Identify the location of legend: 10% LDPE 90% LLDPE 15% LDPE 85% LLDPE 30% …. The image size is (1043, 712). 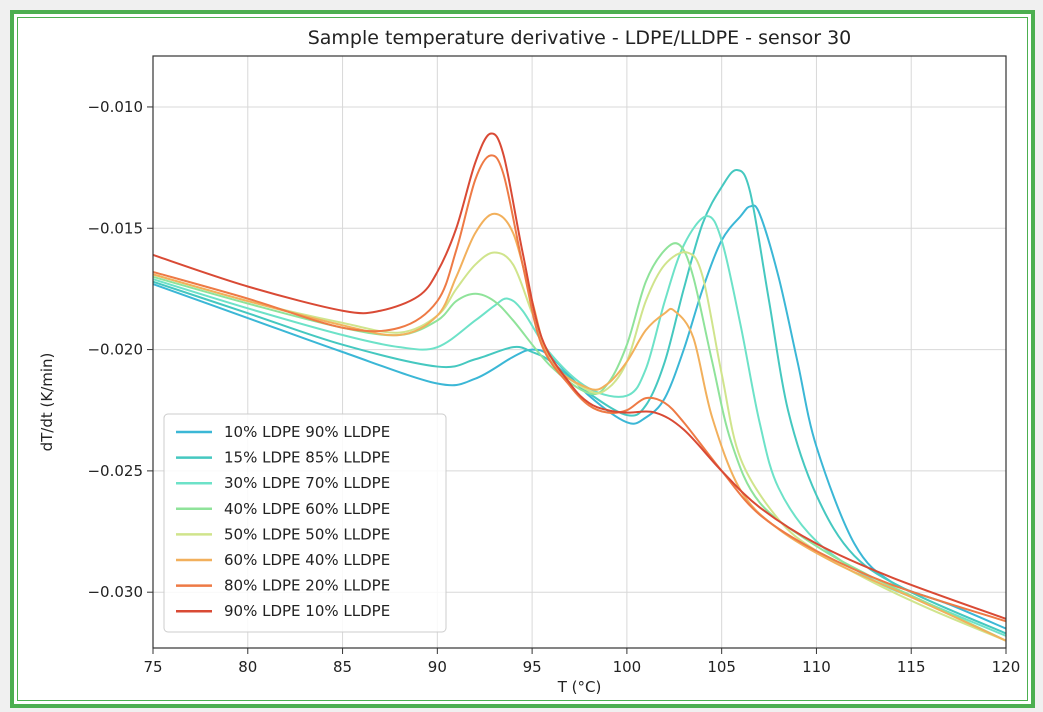
(305, 523).